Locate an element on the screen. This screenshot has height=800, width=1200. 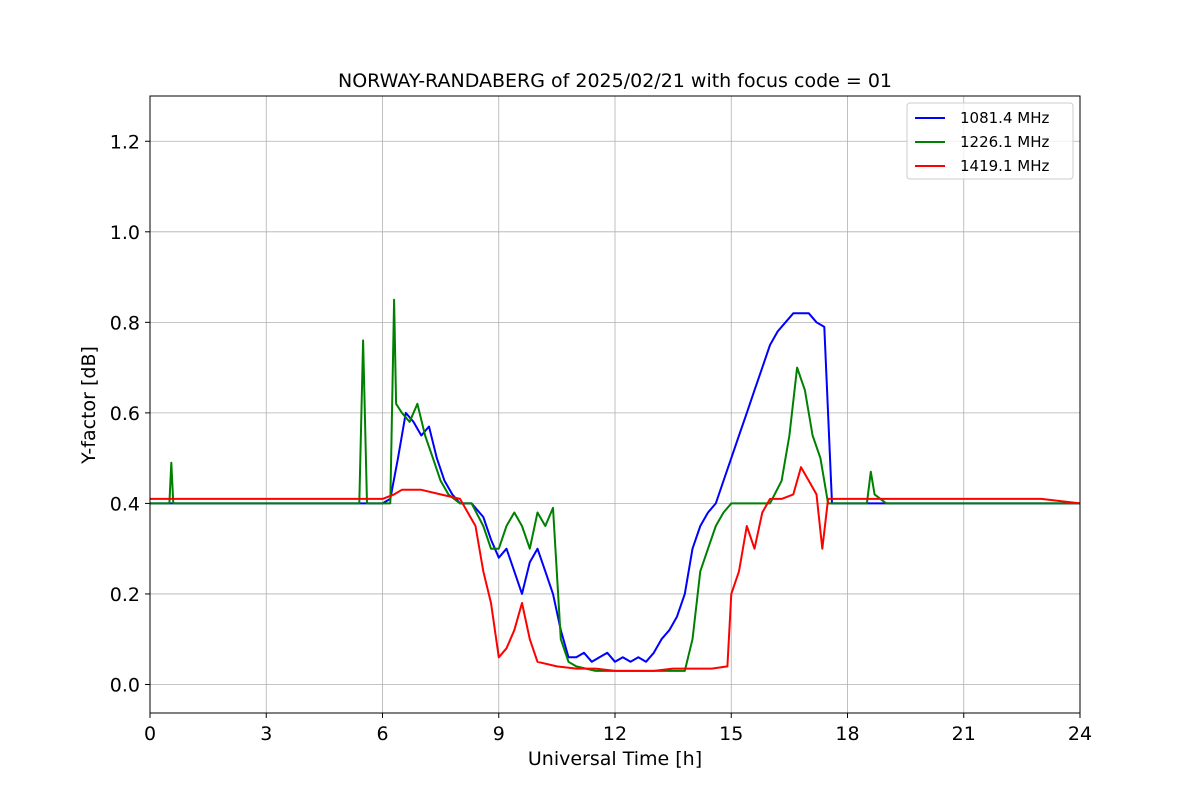
x-tick-label: 24 is located at coordinates (1080, 734).